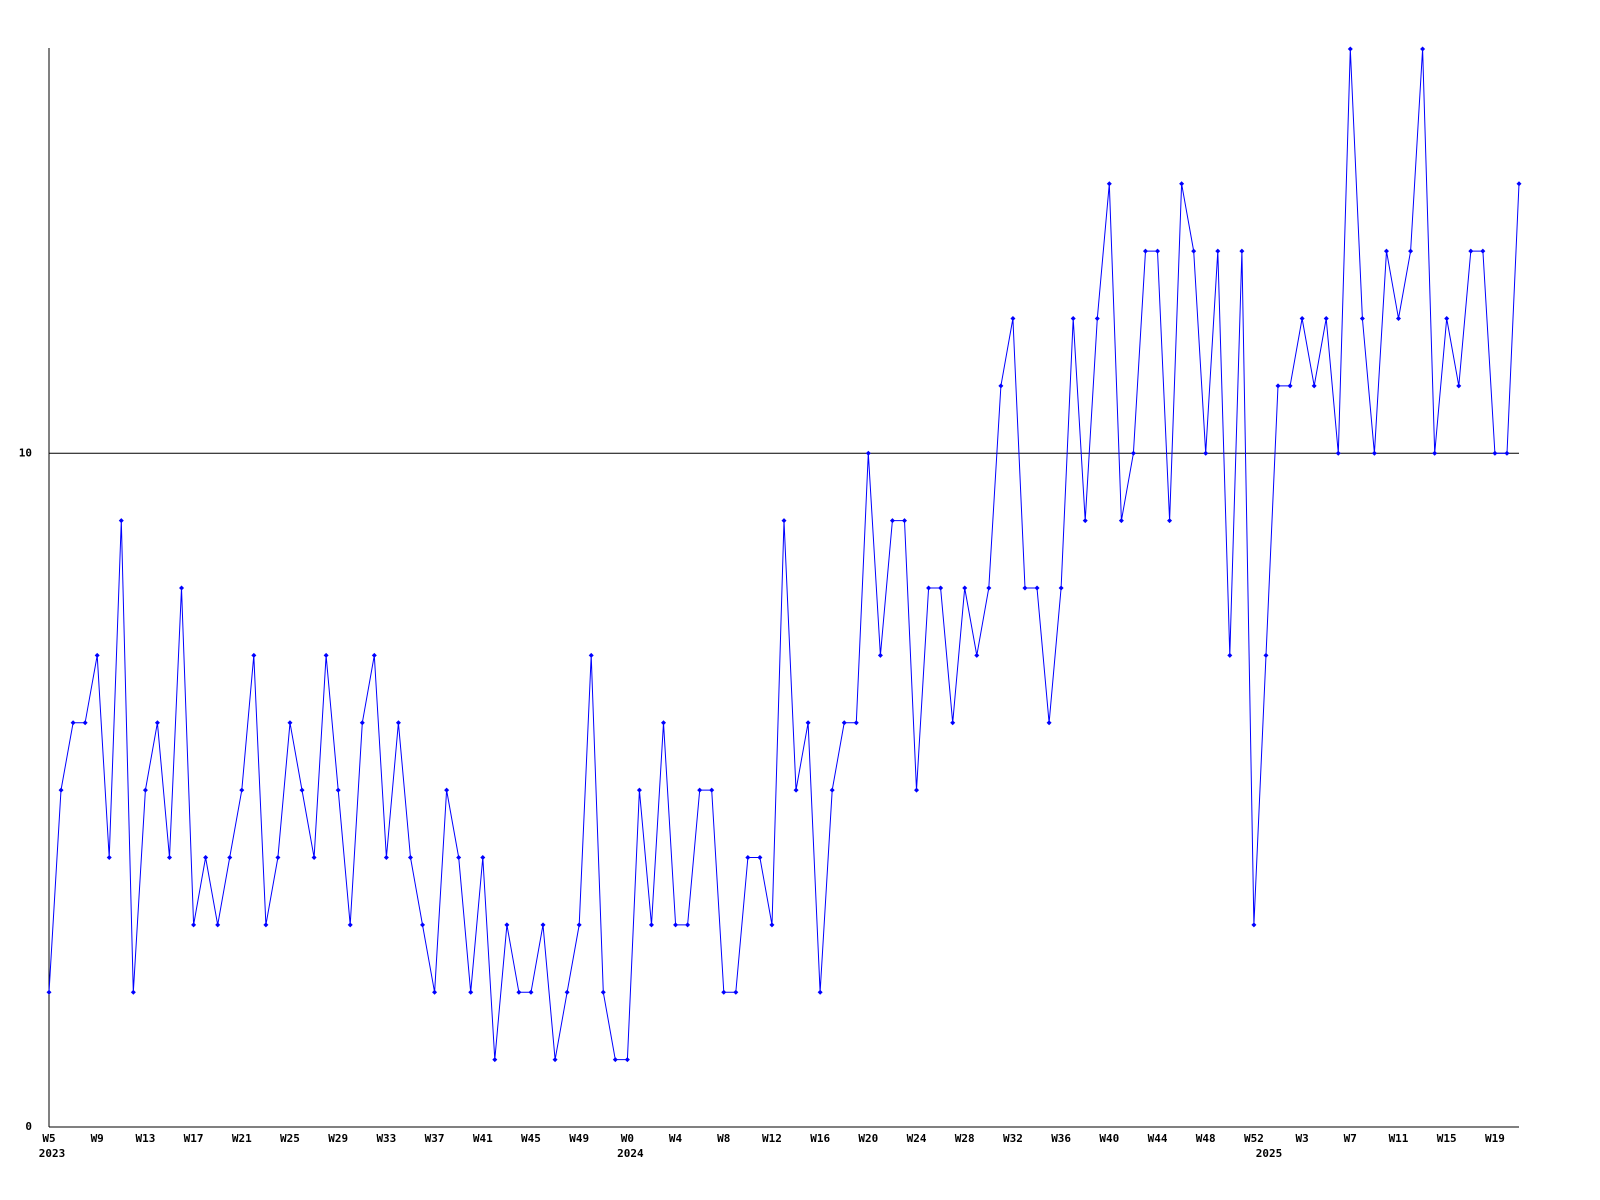  I want to click on x-tick-label: W29, so click(338, 1138).